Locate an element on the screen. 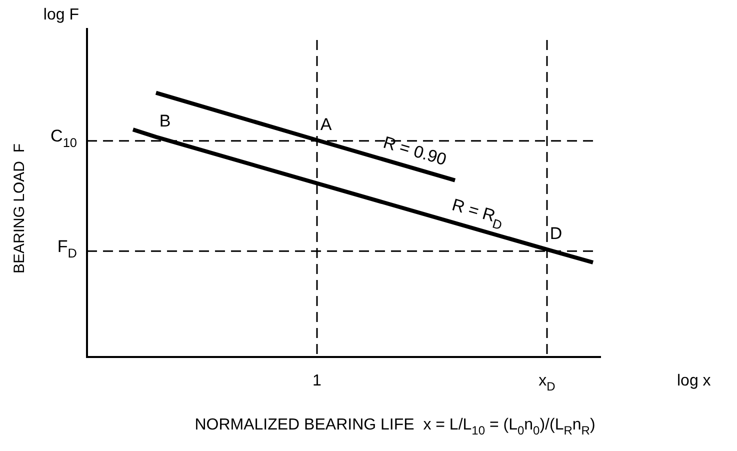  text: R = 0.90 is located at coordinates (415, 151).